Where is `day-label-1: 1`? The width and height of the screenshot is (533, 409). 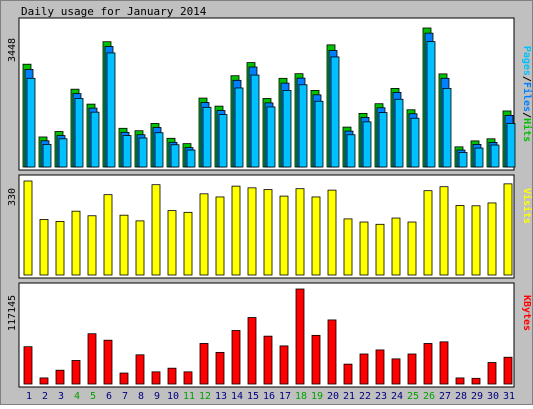
day-label-1: 1 is located at coordinates (29, 396).